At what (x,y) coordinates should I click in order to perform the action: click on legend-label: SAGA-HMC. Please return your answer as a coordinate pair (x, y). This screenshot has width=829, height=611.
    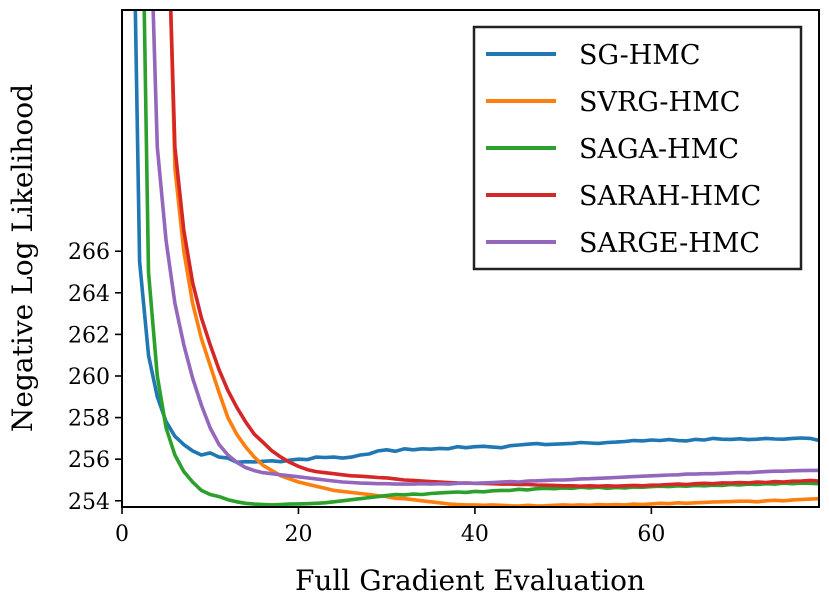
    Looking at the image, I should click on (659, 149).